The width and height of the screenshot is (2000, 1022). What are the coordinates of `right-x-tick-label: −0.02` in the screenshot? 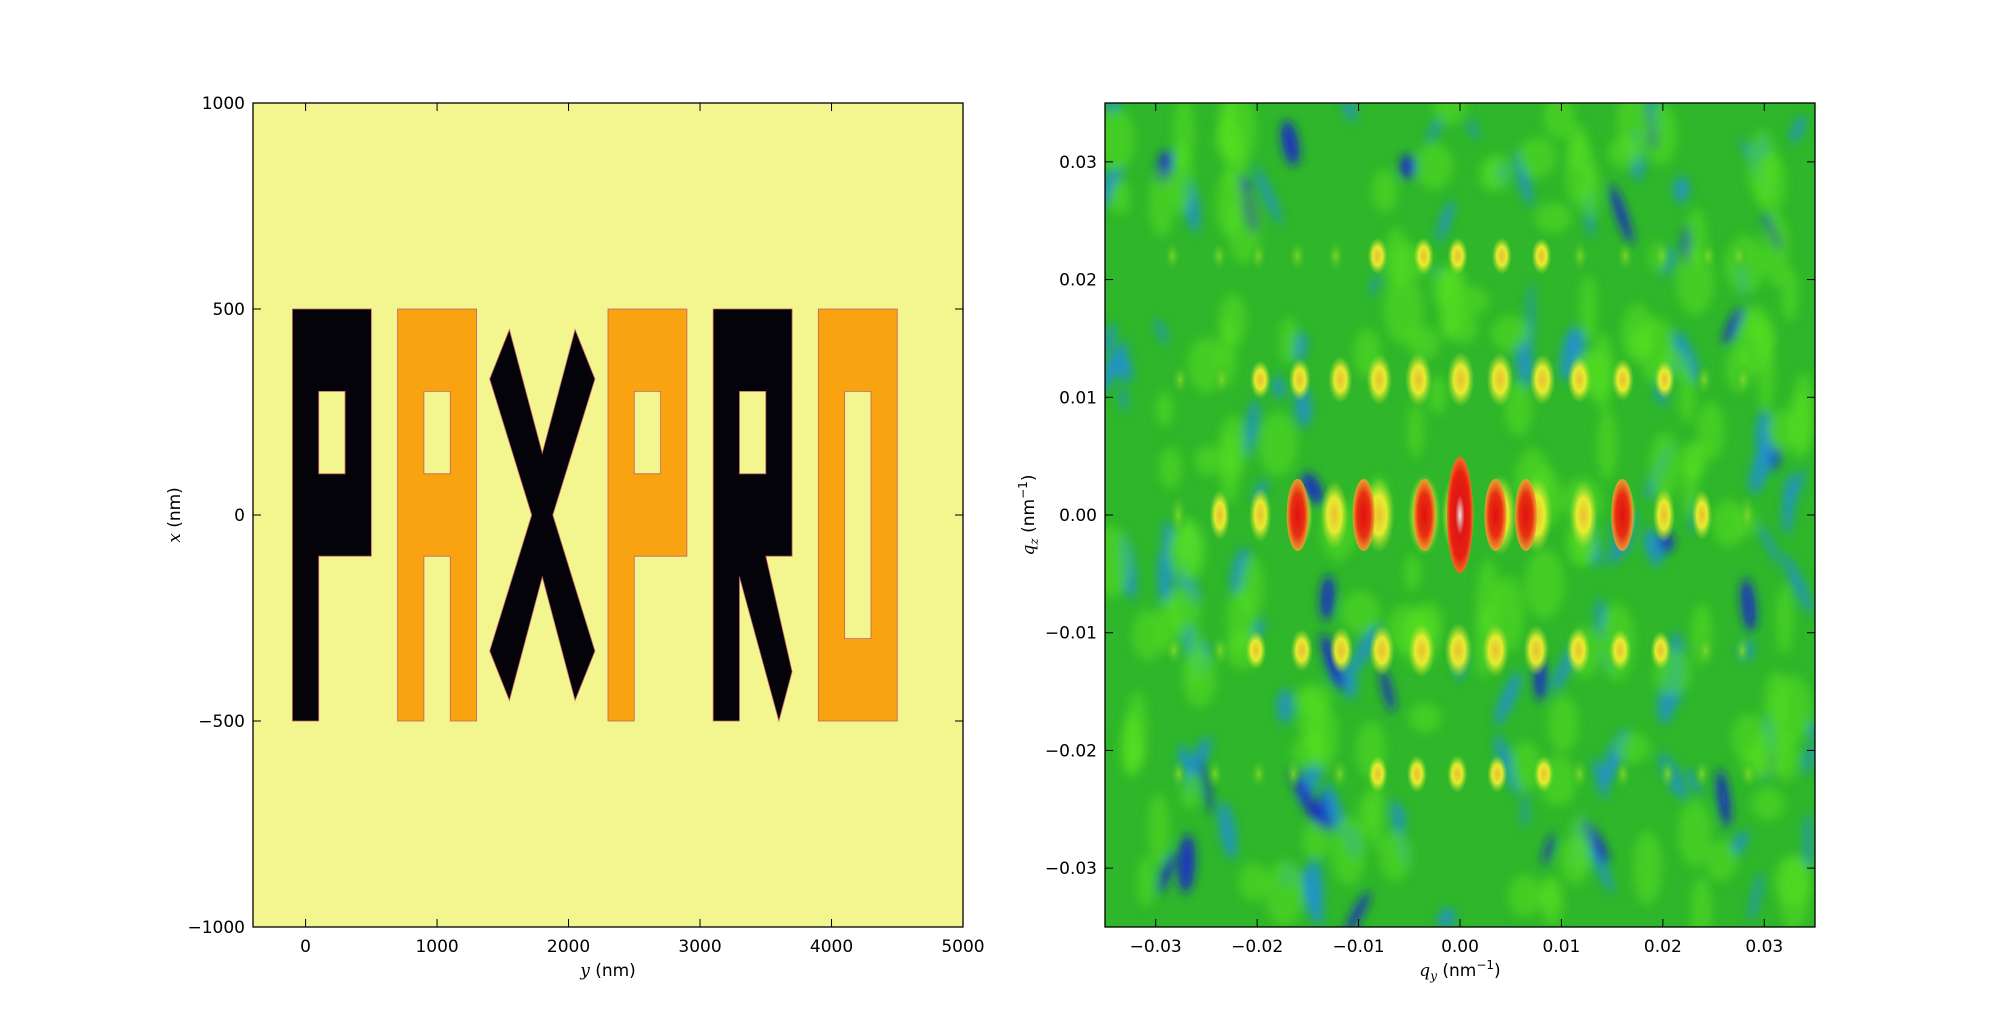 It's located at (1257, 947).